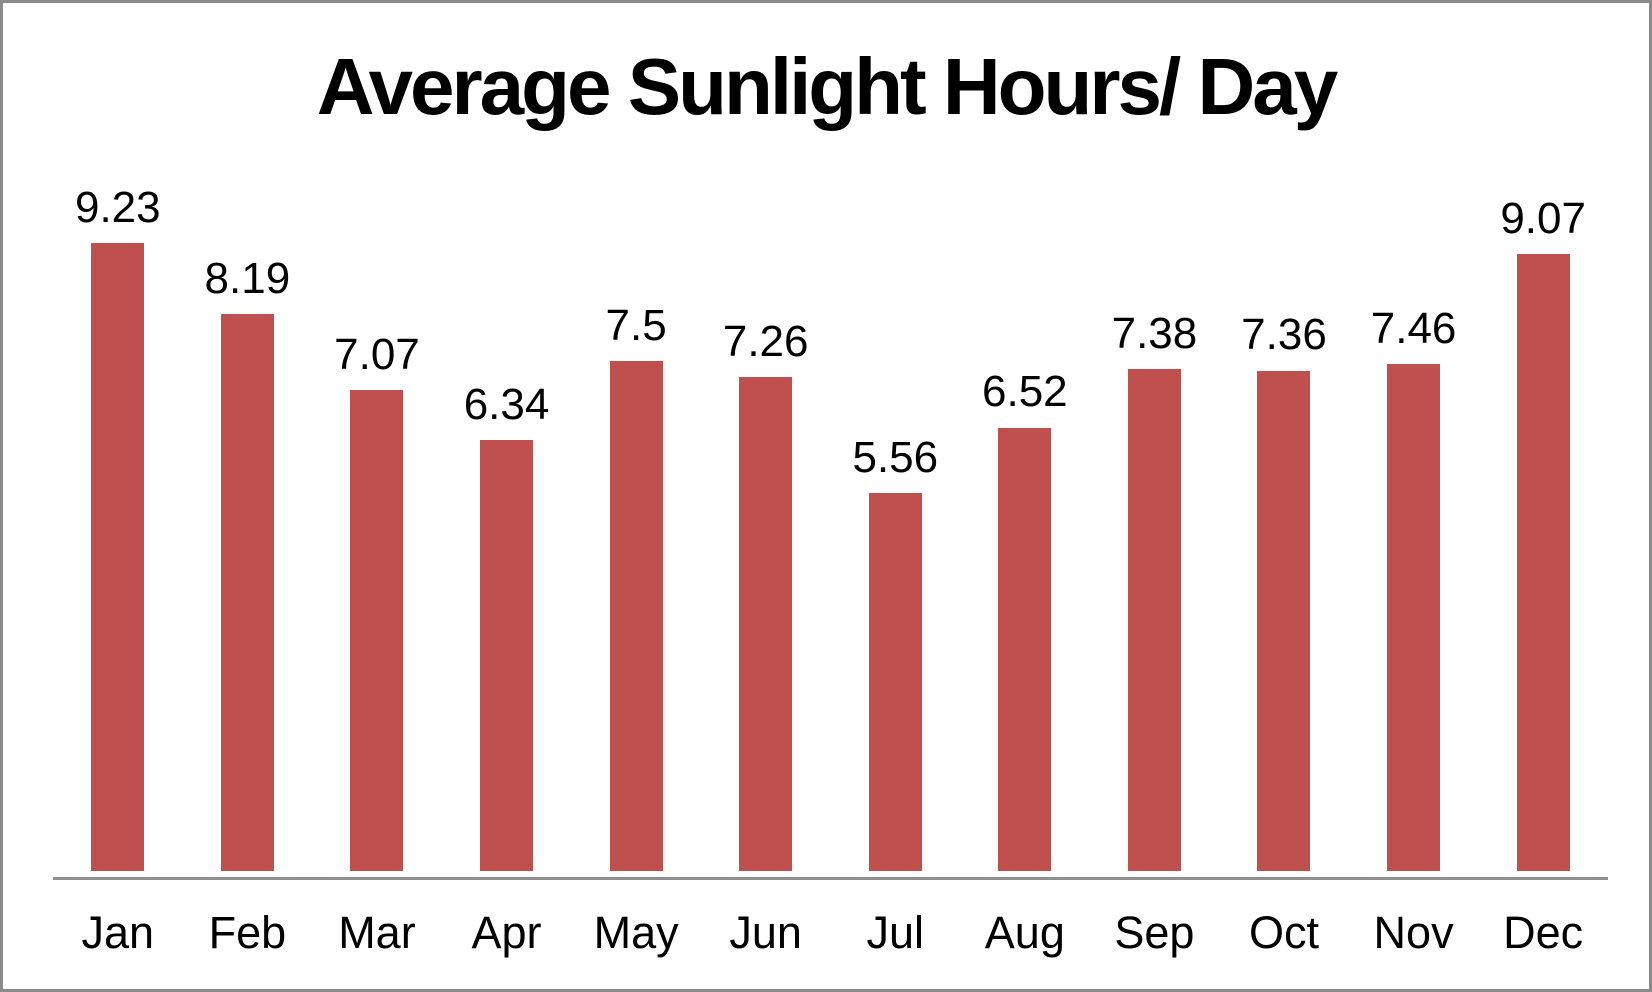 Image resolution: width=1652 pixels, height=992 pixels. Describe the element at coordinates (507, 655) in the screenshot. I see `bar-apr` at that location.